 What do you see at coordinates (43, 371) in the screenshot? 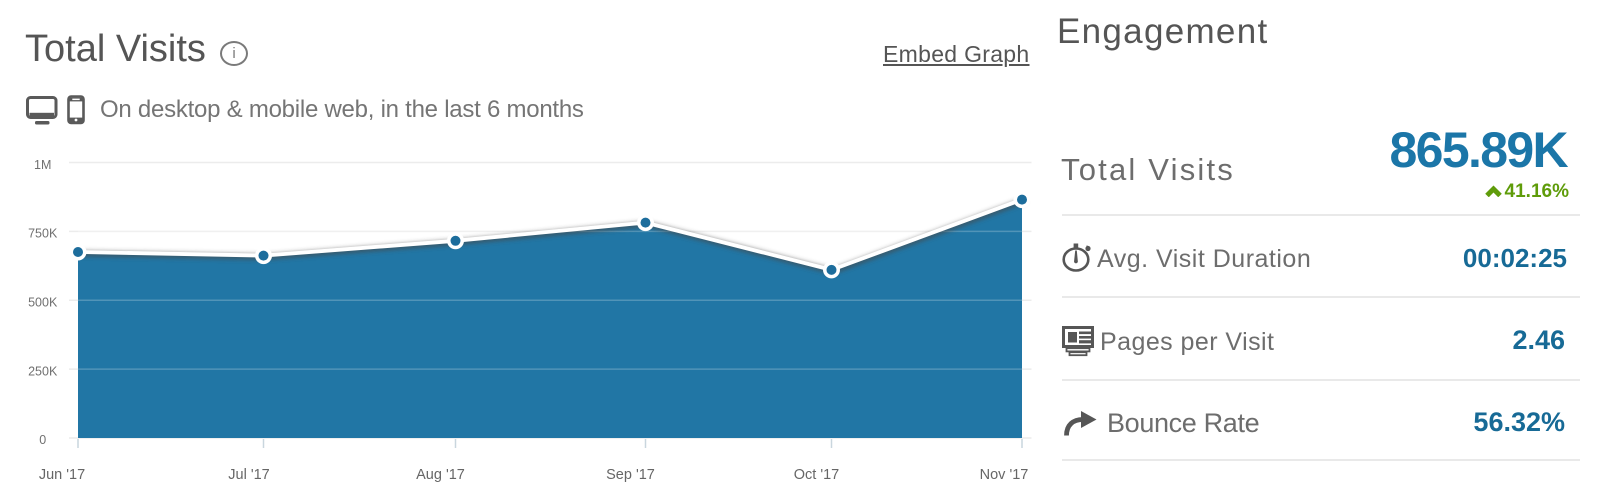
I see `svg-text: 250K` at bounding box center [43, 371].